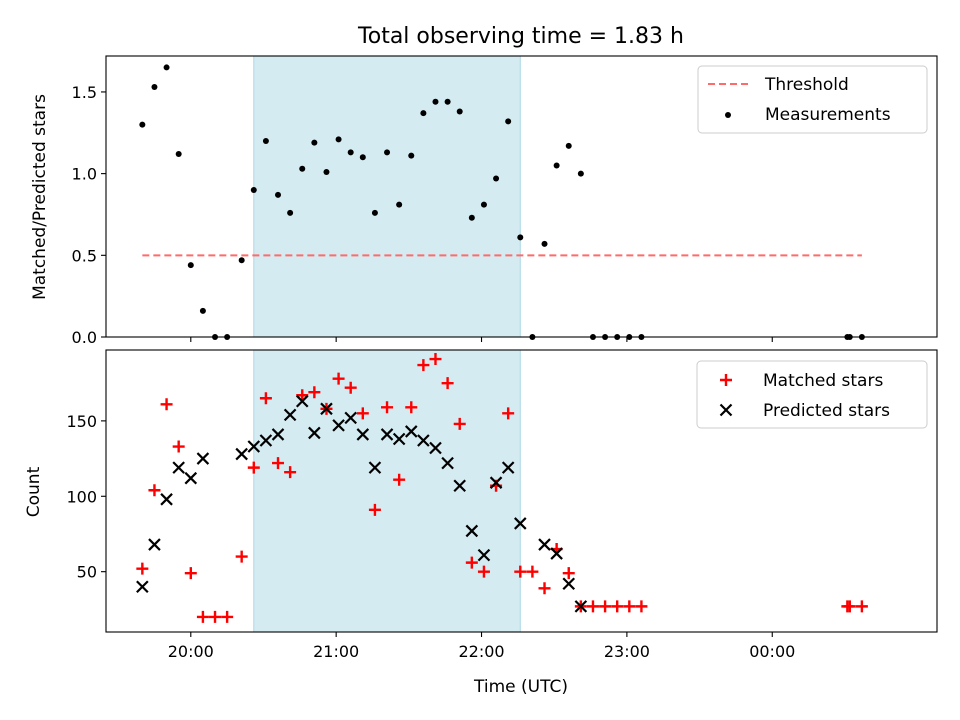 This screenshot has width=960, height=720. I want to click on legend-measurements-label: Measurements, so click(828, 115).